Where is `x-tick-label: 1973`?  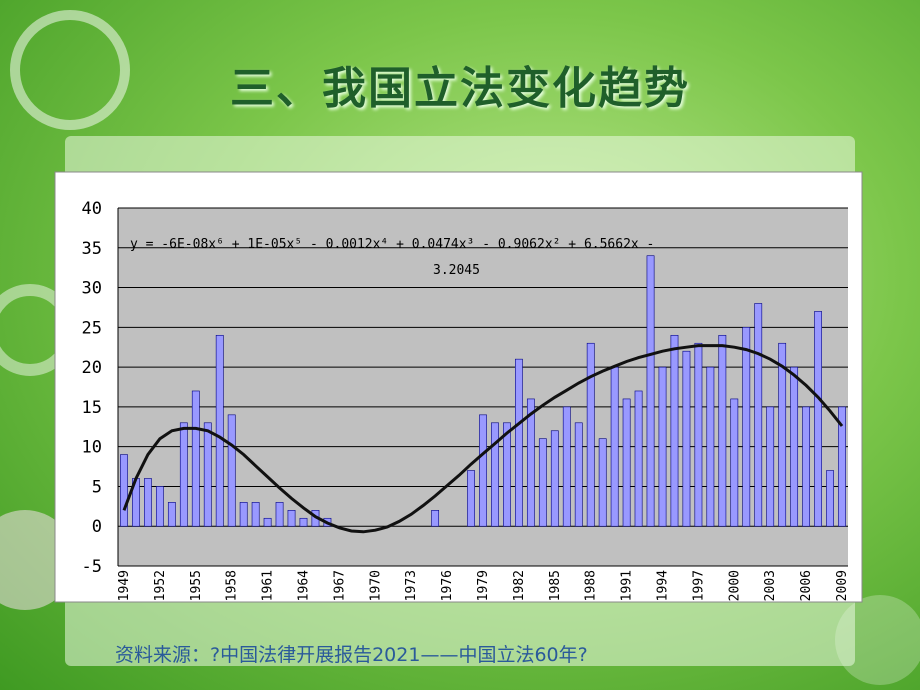
x-tick-label: 1973 is located at coordinates (411, 585).